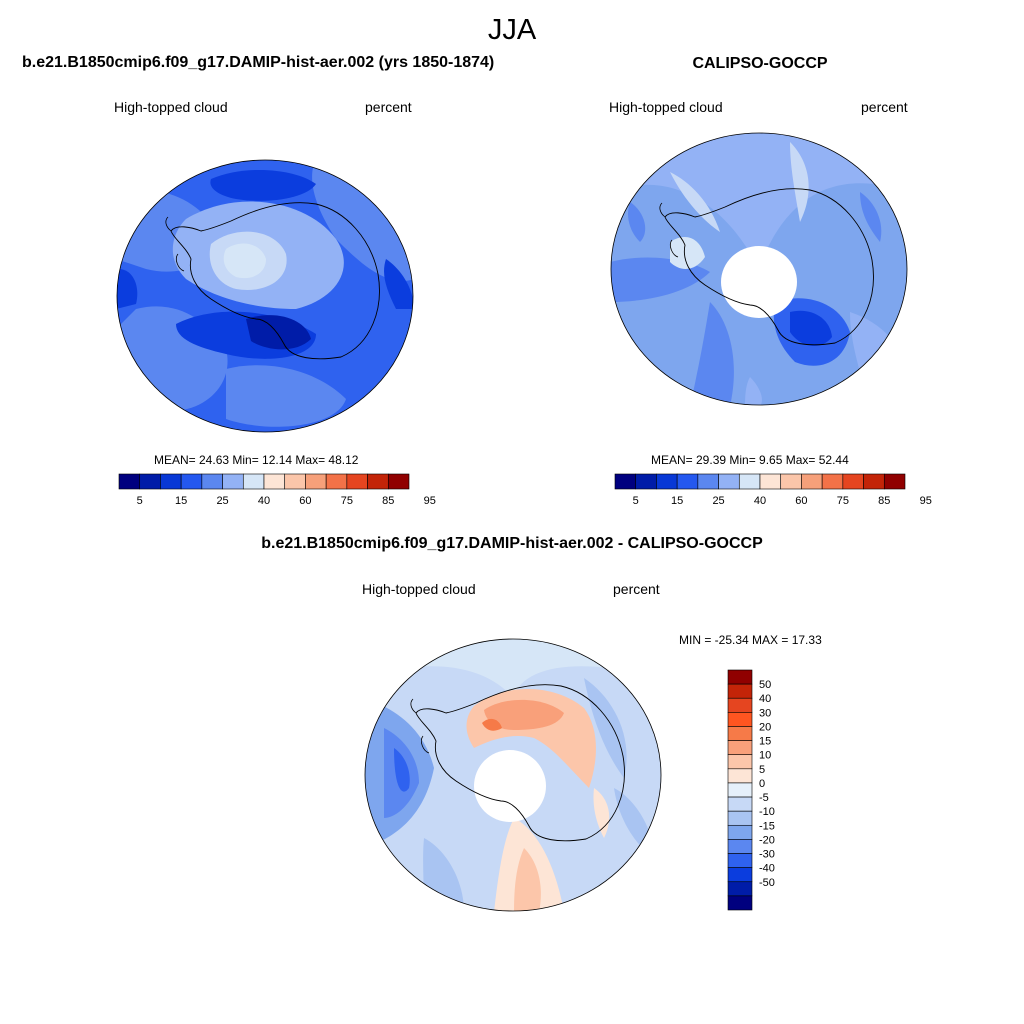 The image size is (1024, 1024). I want to click on obs-colorbar-tick-label: 15, so click(677, 501).